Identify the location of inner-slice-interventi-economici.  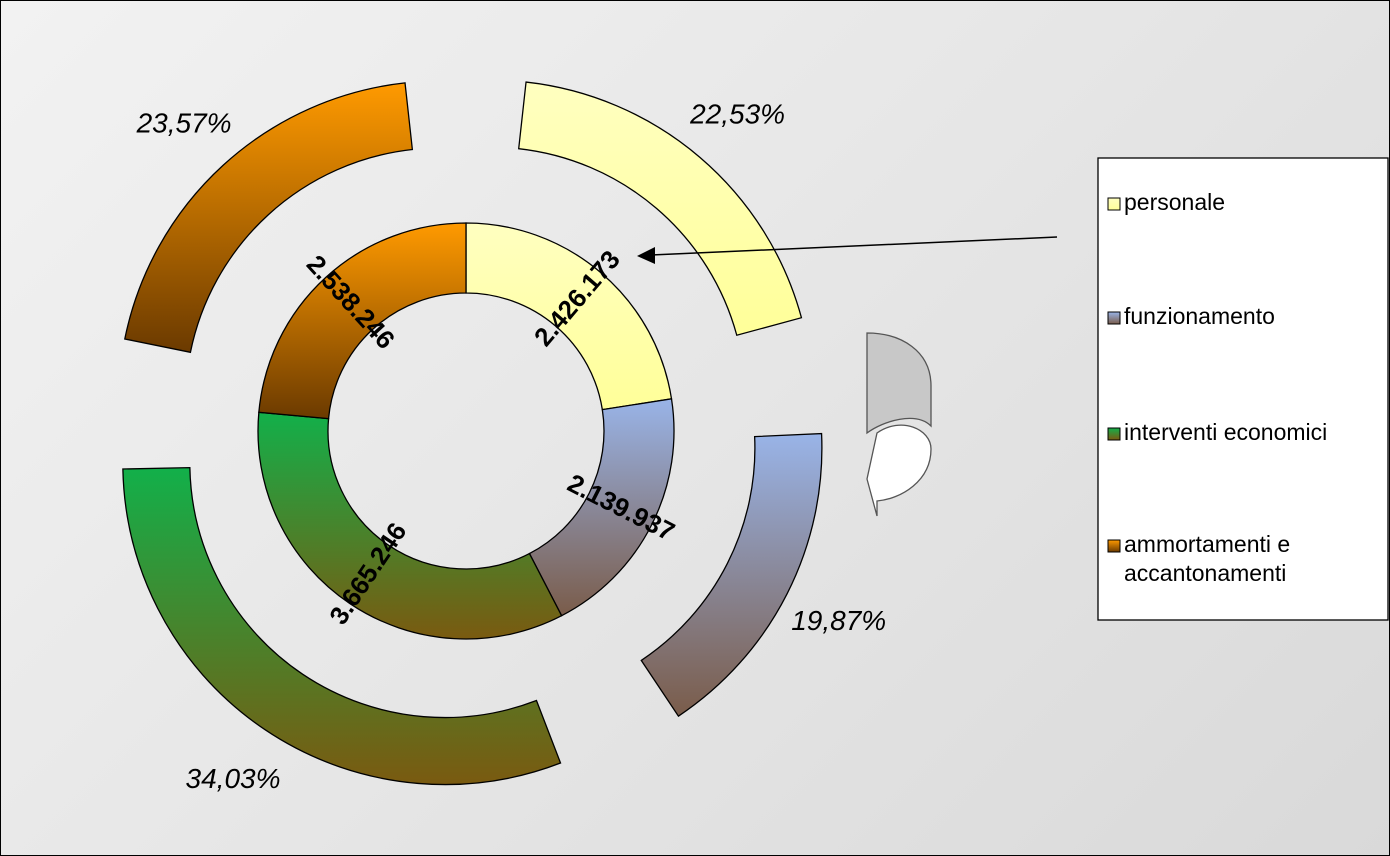
(410, 525).